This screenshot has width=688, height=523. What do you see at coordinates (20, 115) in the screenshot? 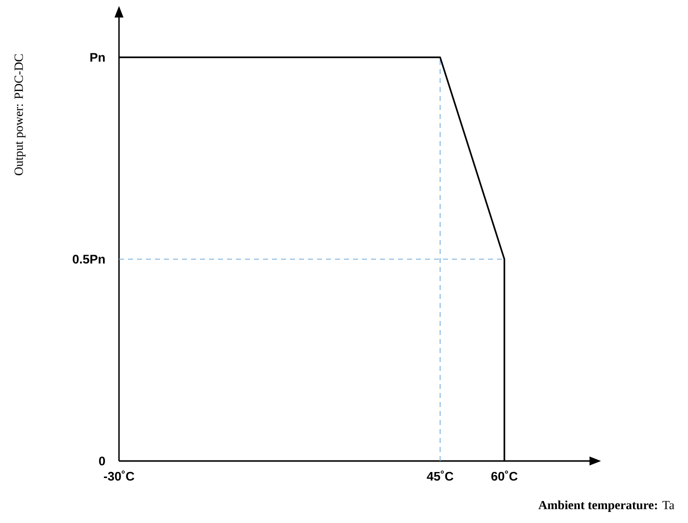
I see `y-axis-title: Output power: PDC-DC` at bounding box center [20, 115].